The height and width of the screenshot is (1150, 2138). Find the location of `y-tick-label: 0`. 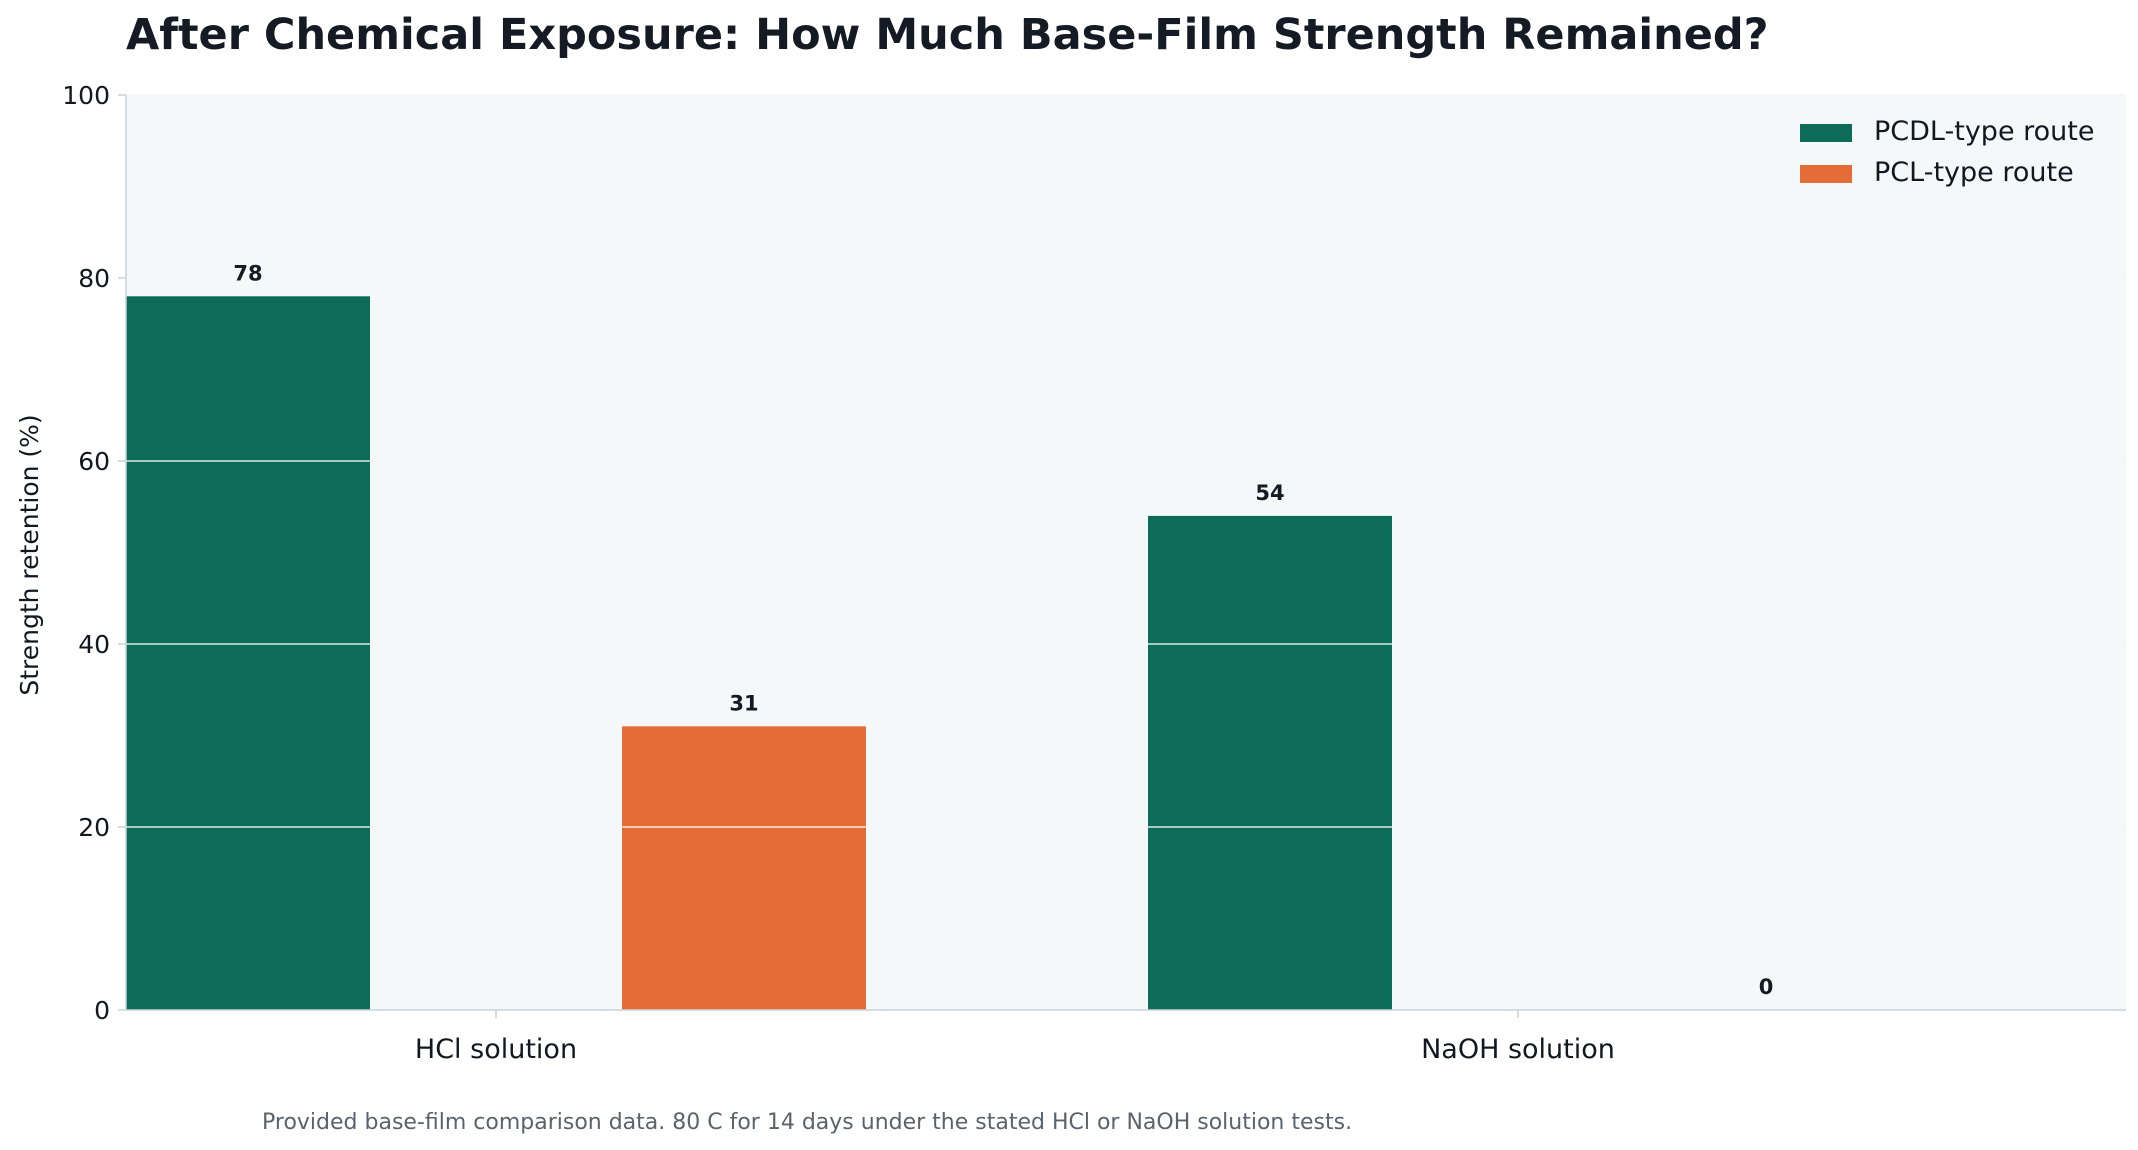

y-tick-label: 0 is located at coordinates (102, 1010).